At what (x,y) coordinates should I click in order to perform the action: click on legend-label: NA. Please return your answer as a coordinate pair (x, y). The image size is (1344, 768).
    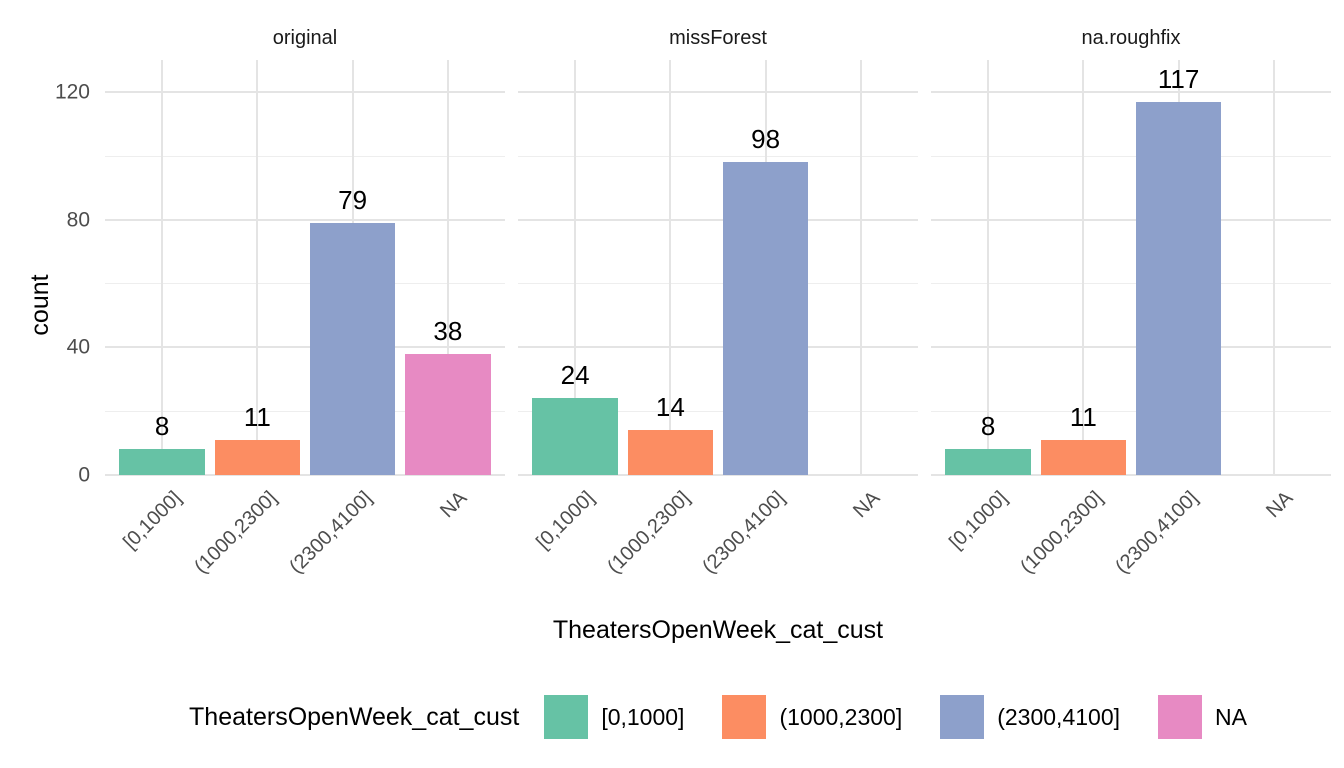
    Looking at the image, I should click on (1231, 716).